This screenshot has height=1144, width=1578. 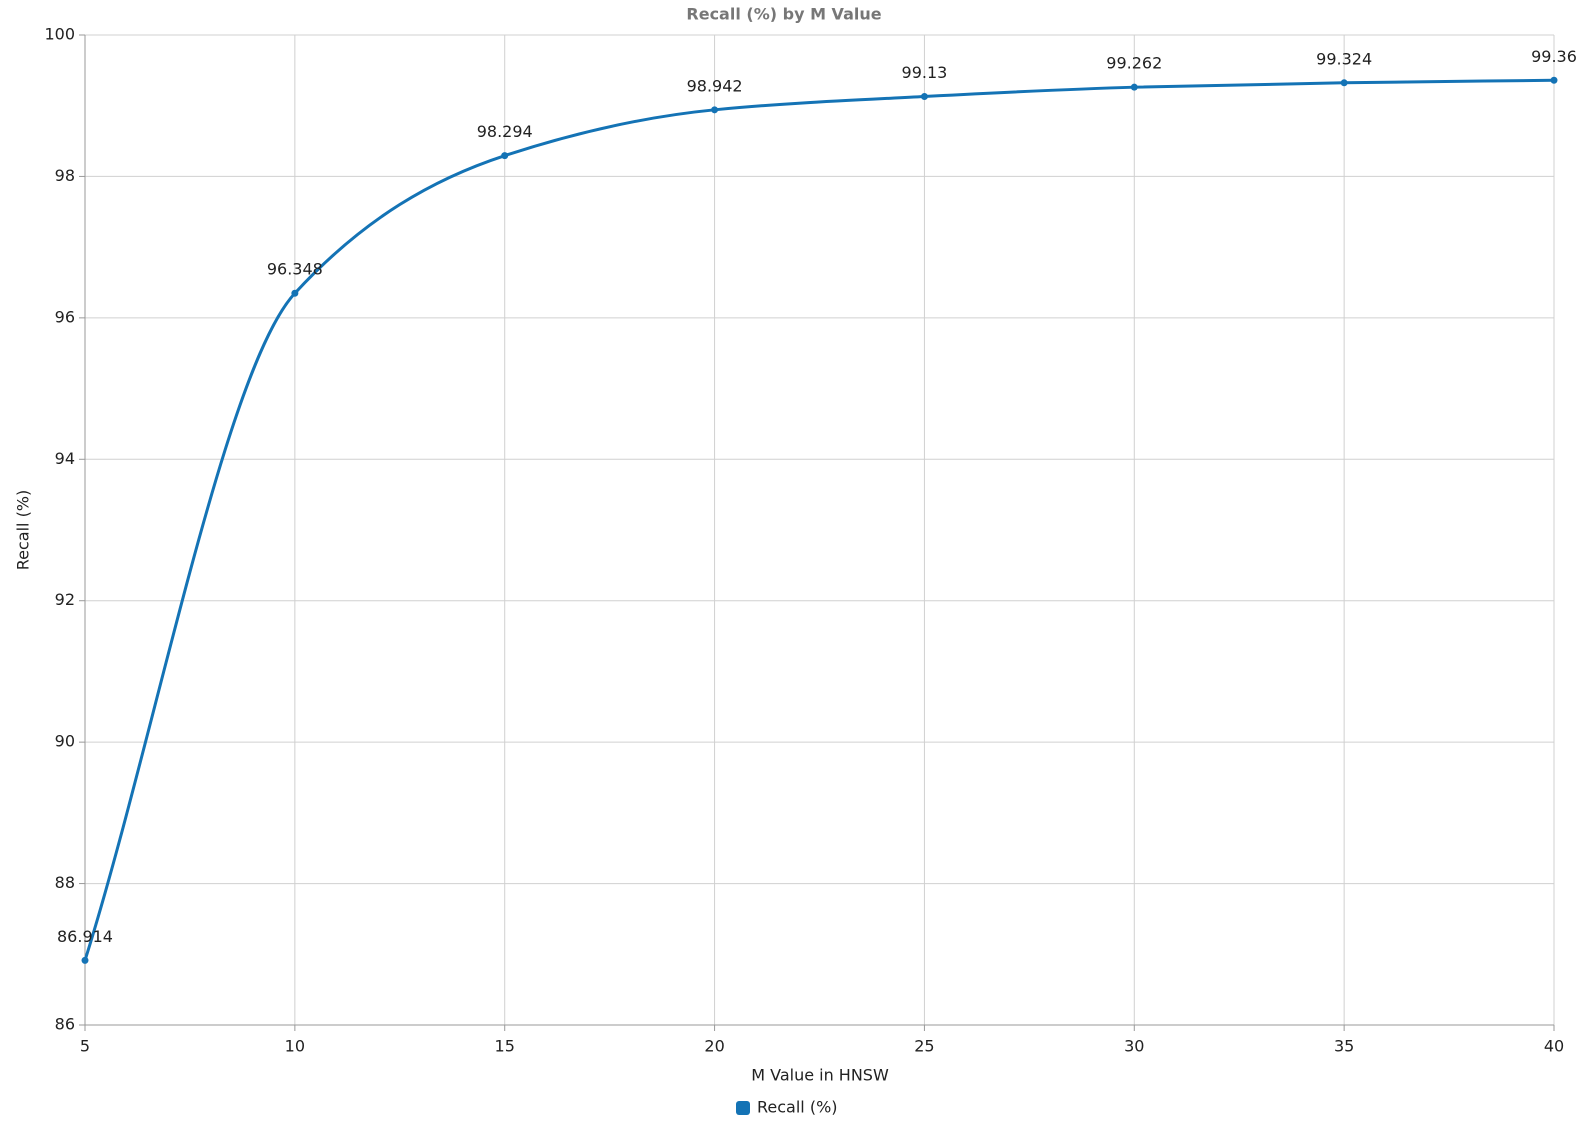 What do you see at coordinates (1134, 63) in the screenshot?
I see `data-label: 99.262` at bounding box center [1134, 63].